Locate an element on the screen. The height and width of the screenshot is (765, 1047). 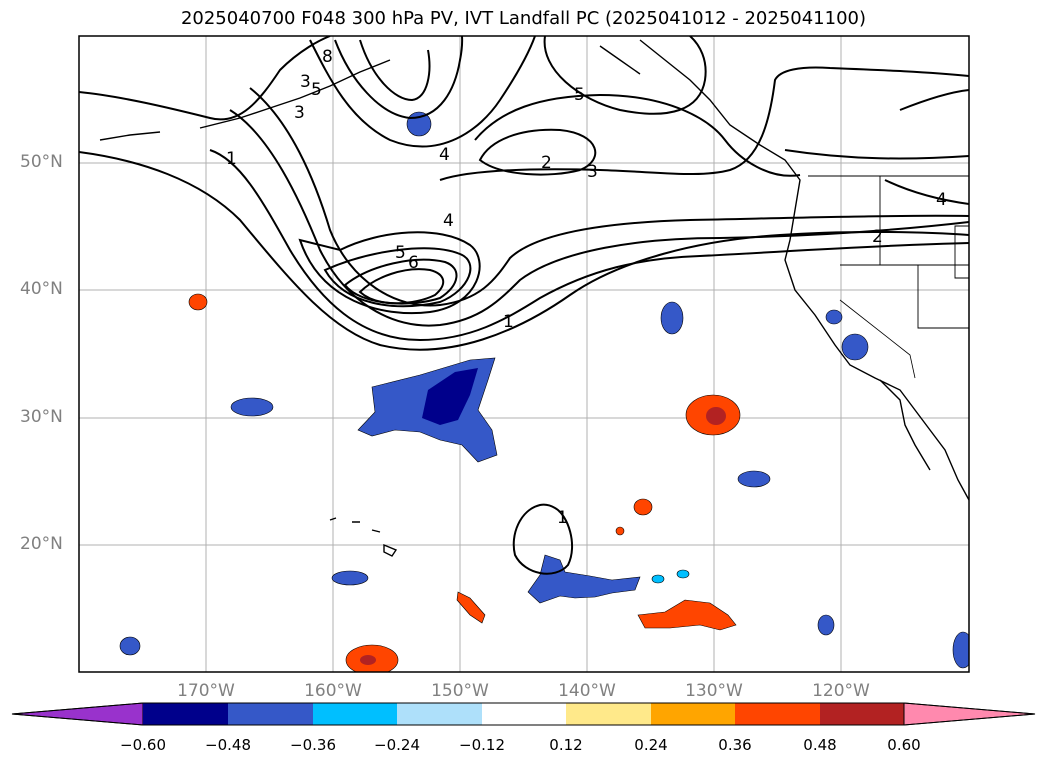
lat-label-50n: 50°N is located at coordinates (41, 162).